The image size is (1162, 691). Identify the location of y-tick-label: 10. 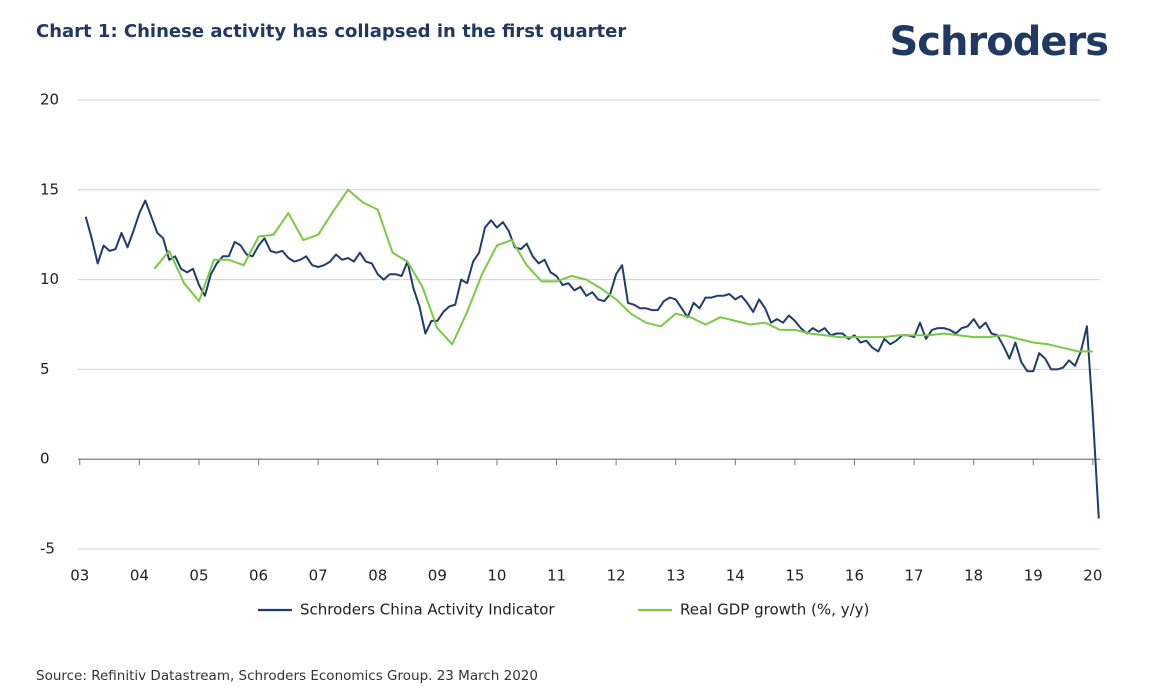
(49, 279).